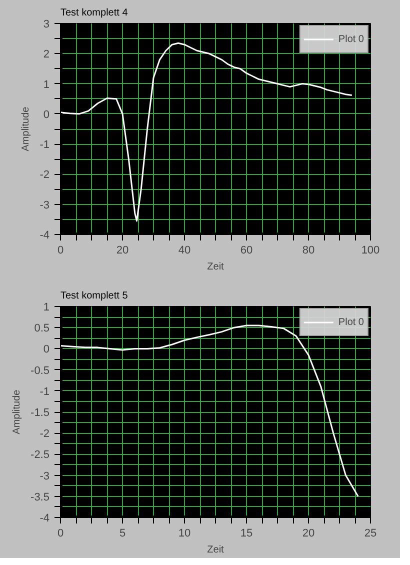 This screenshot has width=410, height=565. What do you see at coordinates (370, 534) in the screenshot?
I see `x-tick-label: 25` at bounding box center [370, 534].